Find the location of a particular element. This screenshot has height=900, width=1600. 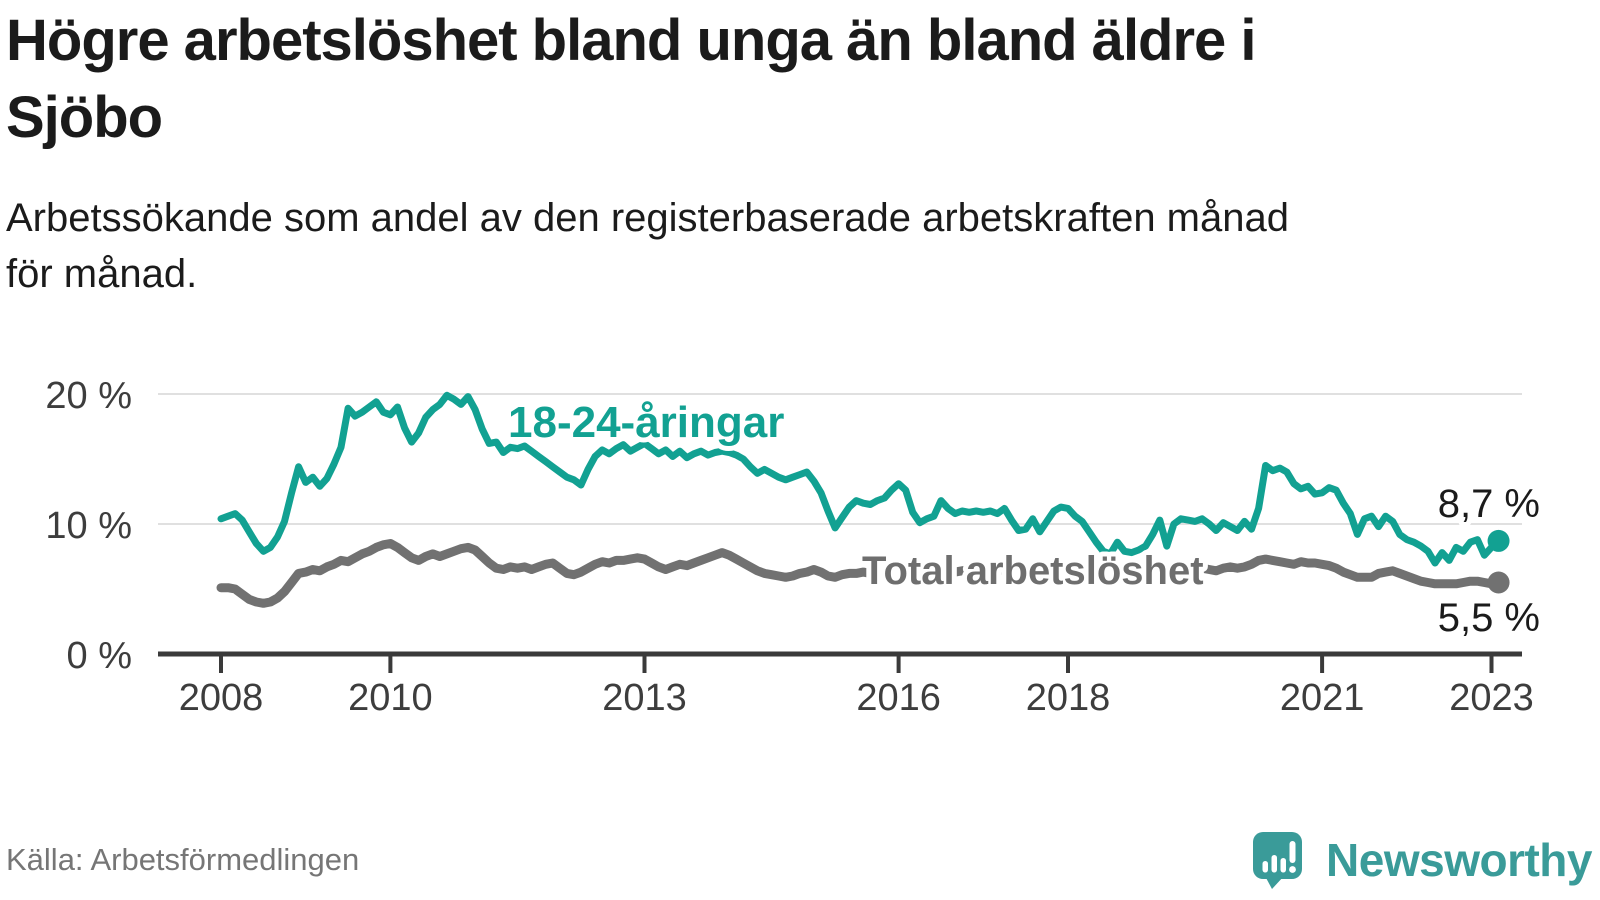

y-axis-tick-label: 0 % is located at coordinates (99, 656).